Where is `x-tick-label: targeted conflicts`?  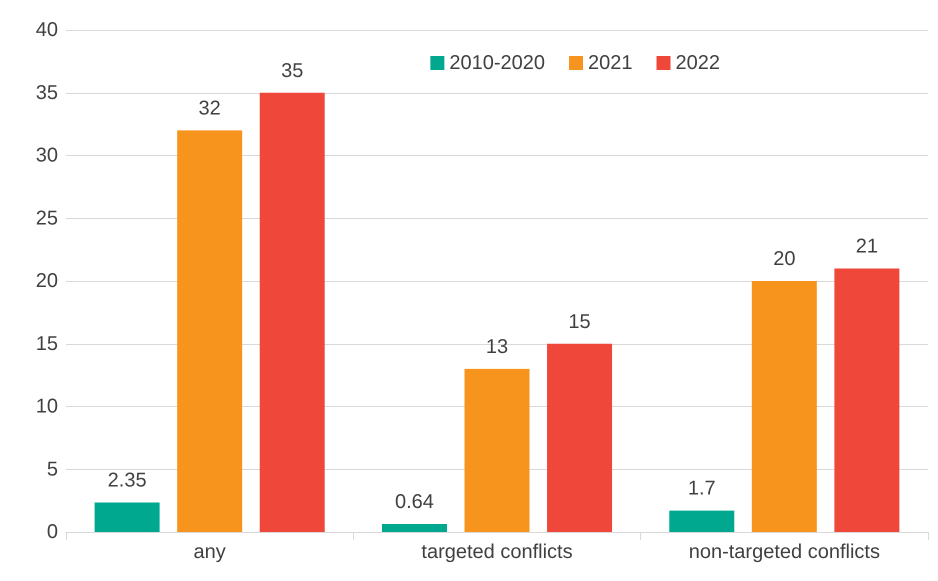 x-tick-label: targeted conflicts is located at coordinates (497, 552).